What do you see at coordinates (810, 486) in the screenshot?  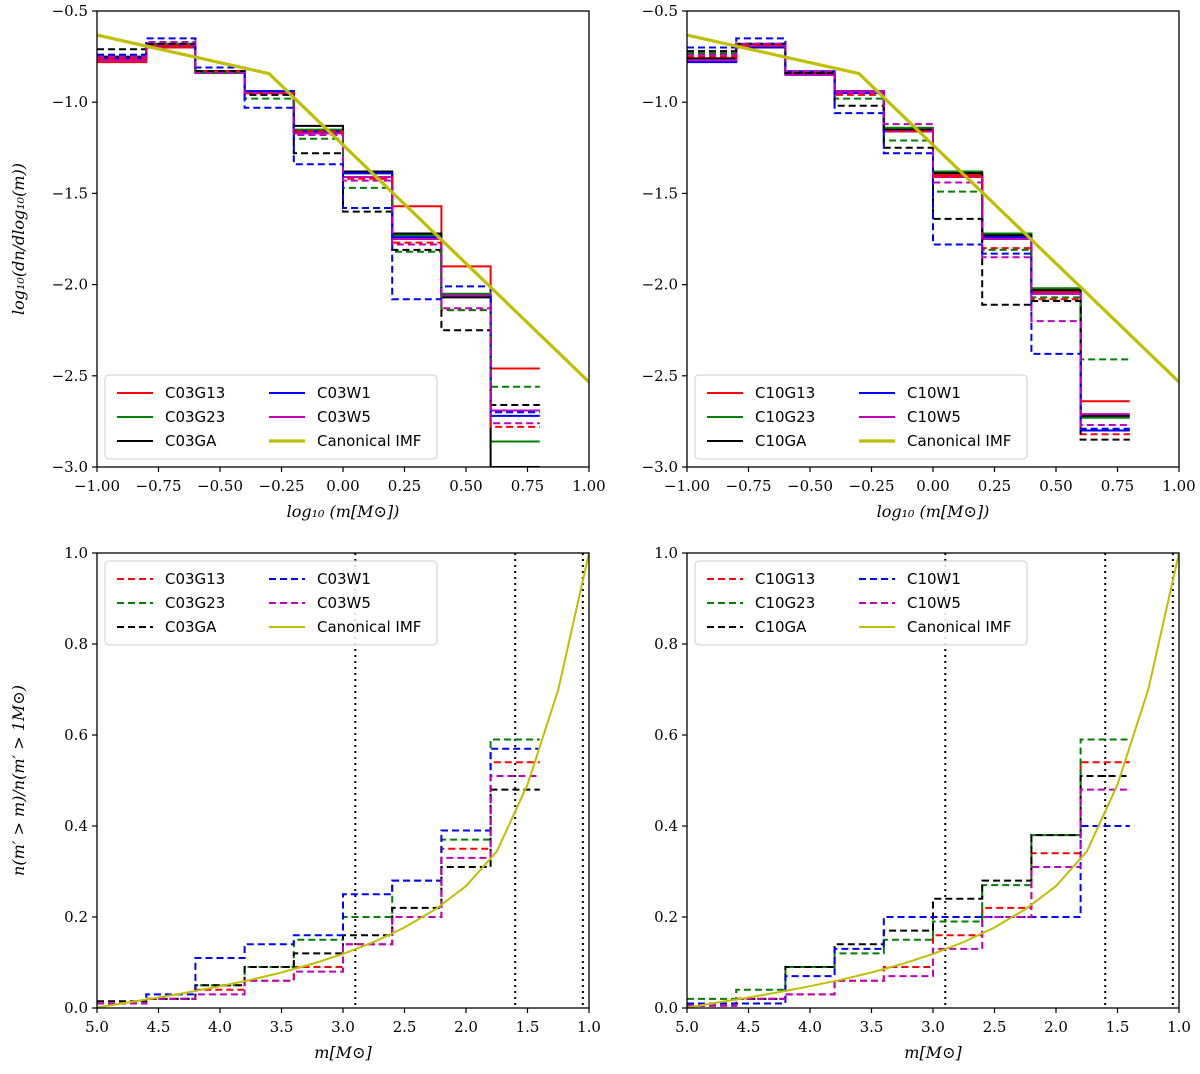 I see `x-tick-label: −0.50` at bounding box center [810, 486].